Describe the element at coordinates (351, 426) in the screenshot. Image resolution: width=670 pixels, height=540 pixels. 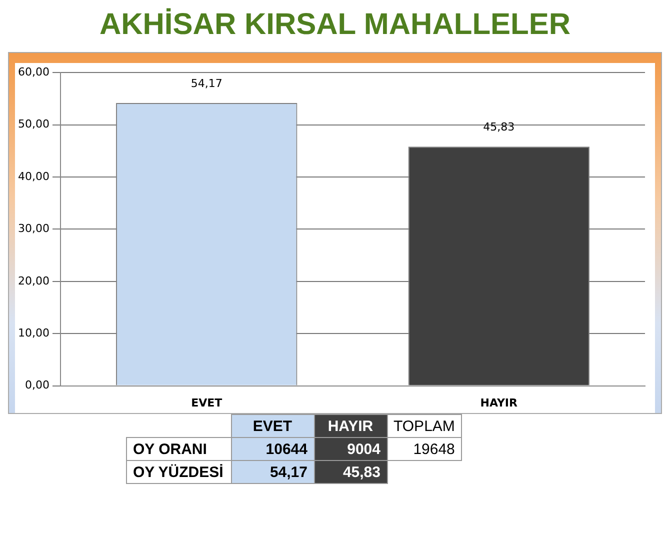
I see `category-label: HAYIR` at that location.